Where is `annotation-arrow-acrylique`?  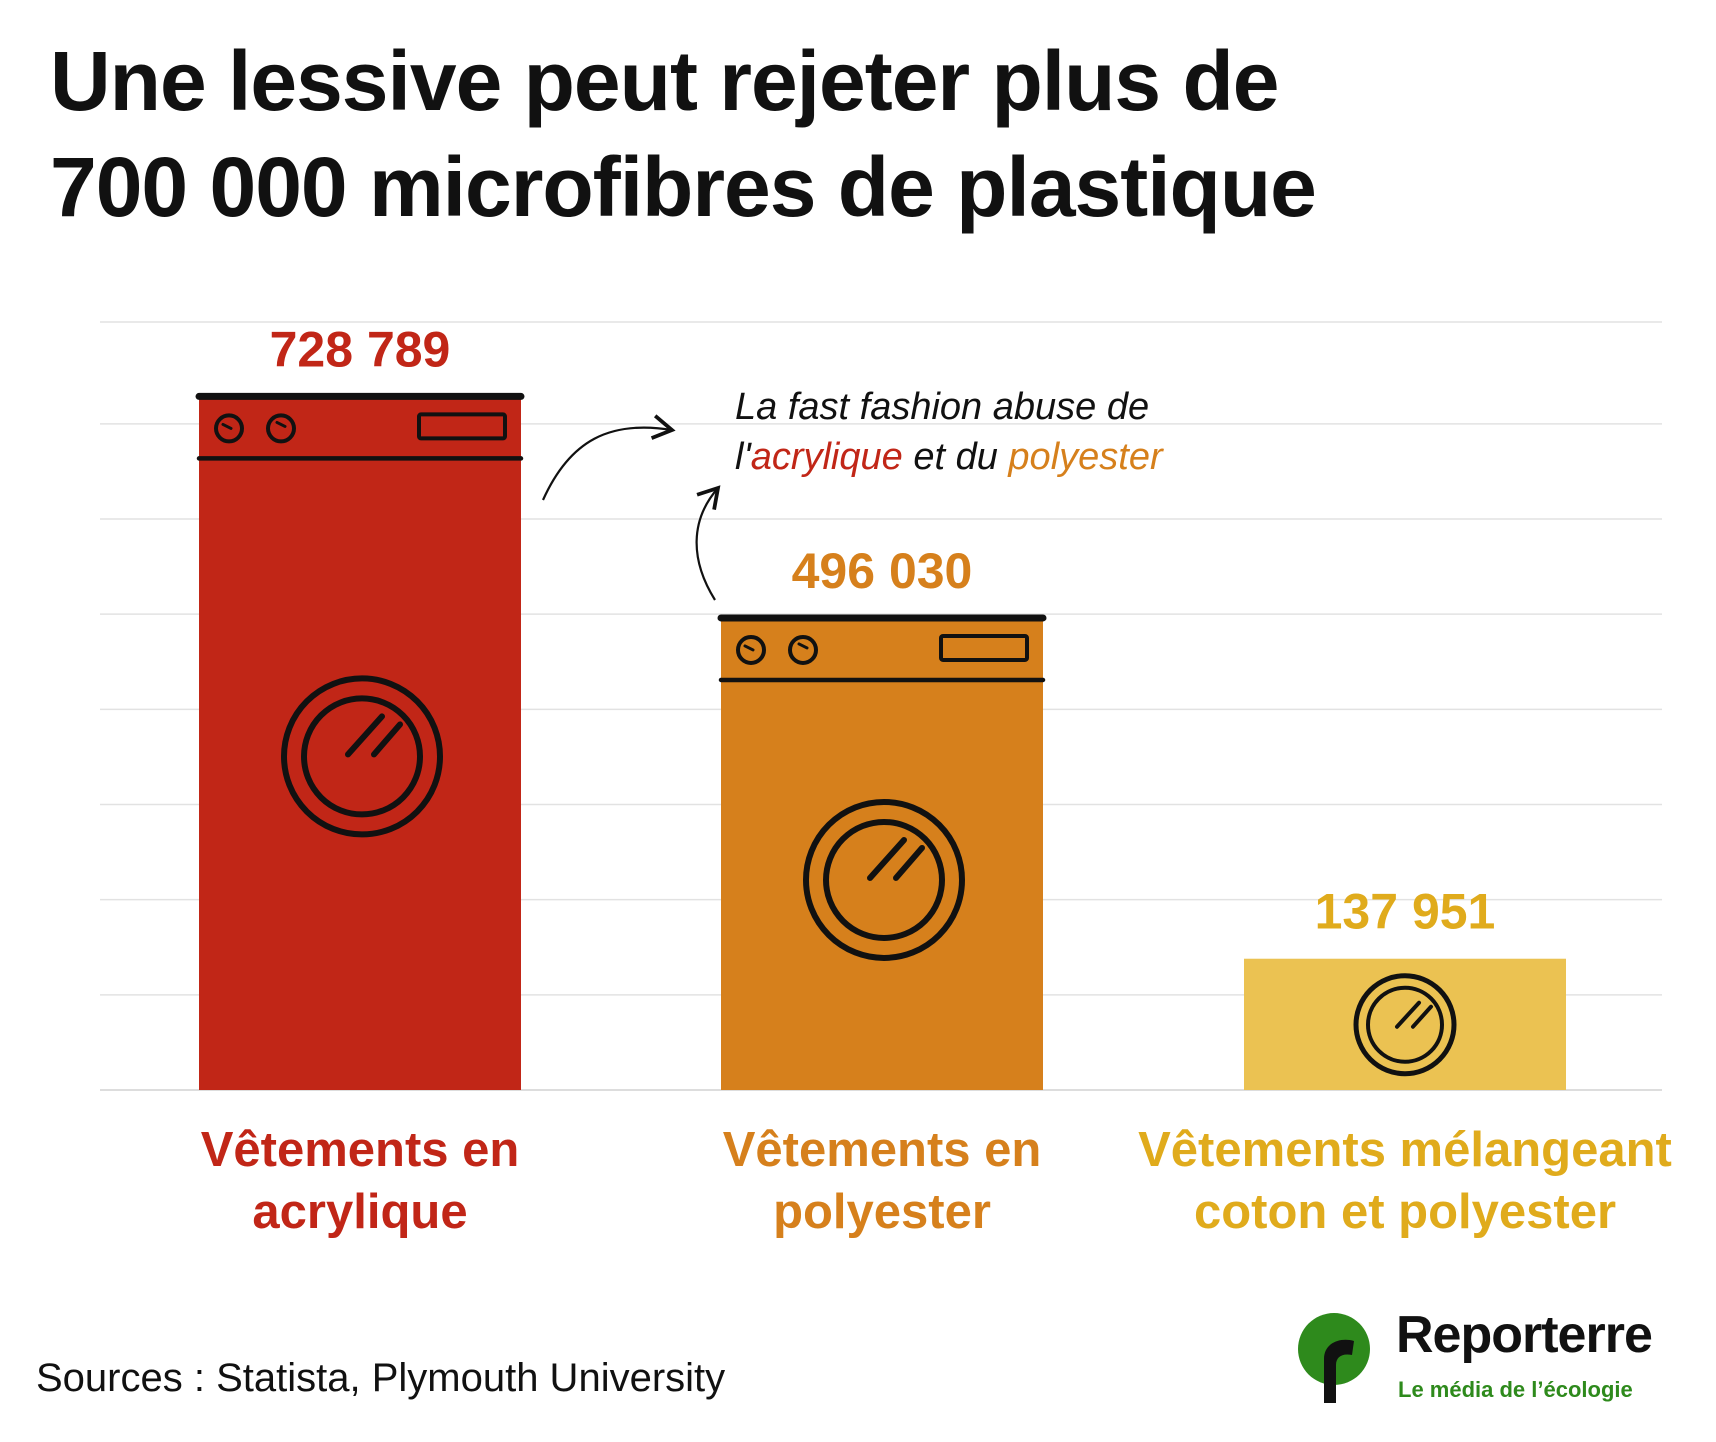
annotation-arrow-acrylique is located at coordinates (608, 457).